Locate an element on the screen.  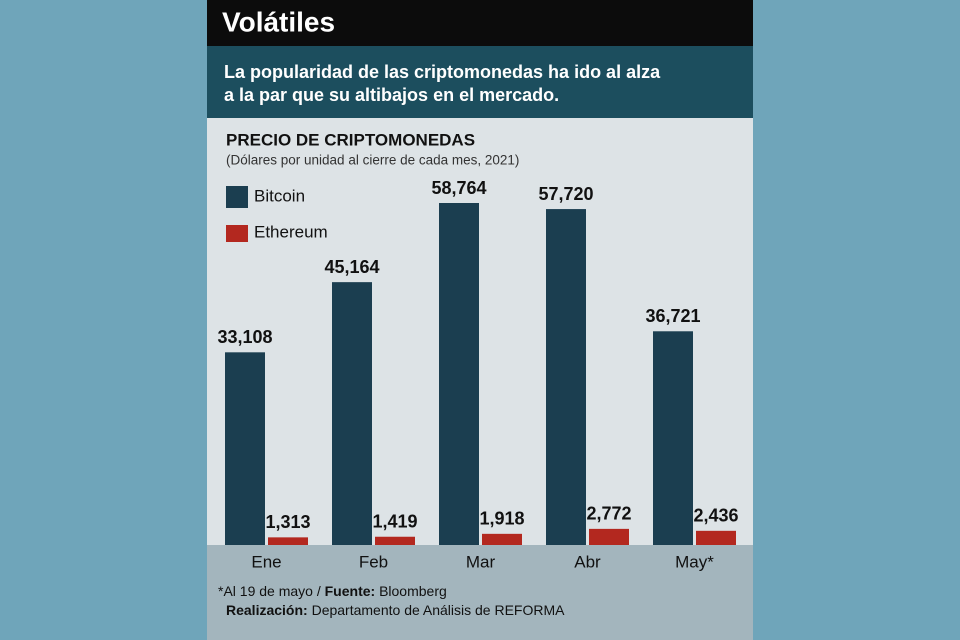
value-label: 1,419 is located at coordinates (394, 521).